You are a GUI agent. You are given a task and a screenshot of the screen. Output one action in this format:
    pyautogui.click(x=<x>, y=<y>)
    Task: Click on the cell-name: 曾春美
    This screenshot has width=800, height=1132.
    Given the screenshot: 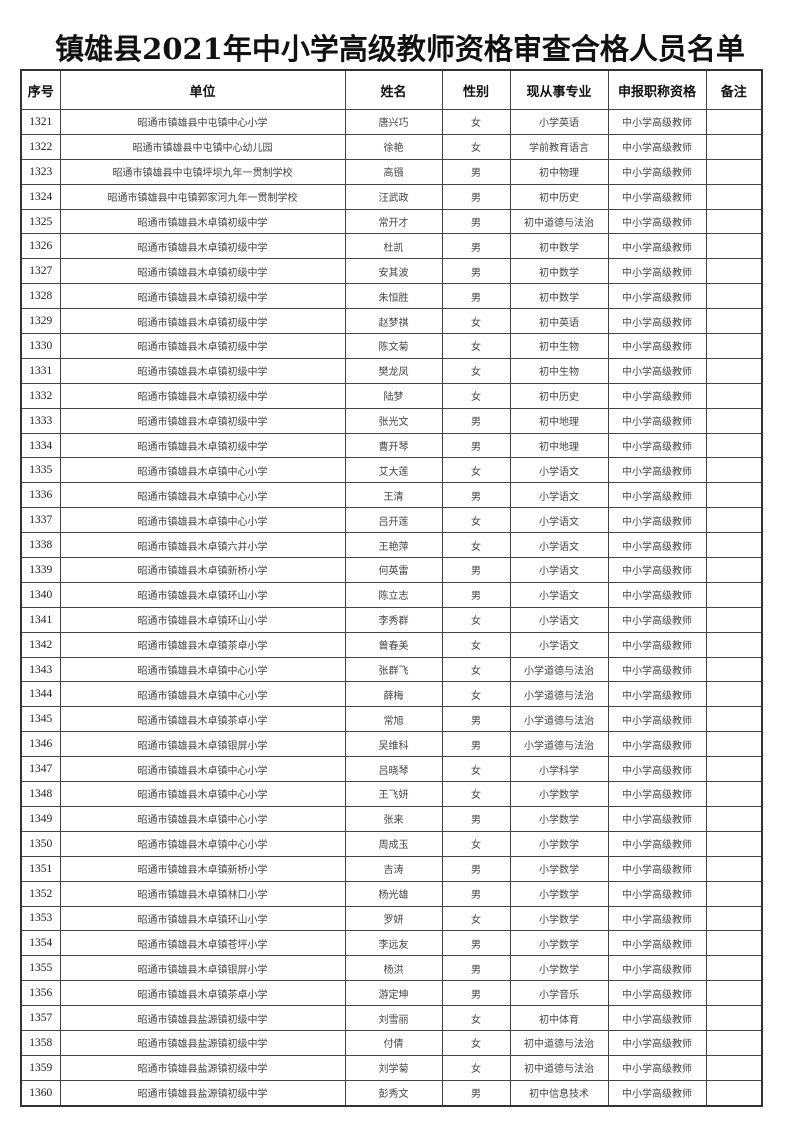 What is the action you would take?
    pyautogui.click(x=393, y=644)
    